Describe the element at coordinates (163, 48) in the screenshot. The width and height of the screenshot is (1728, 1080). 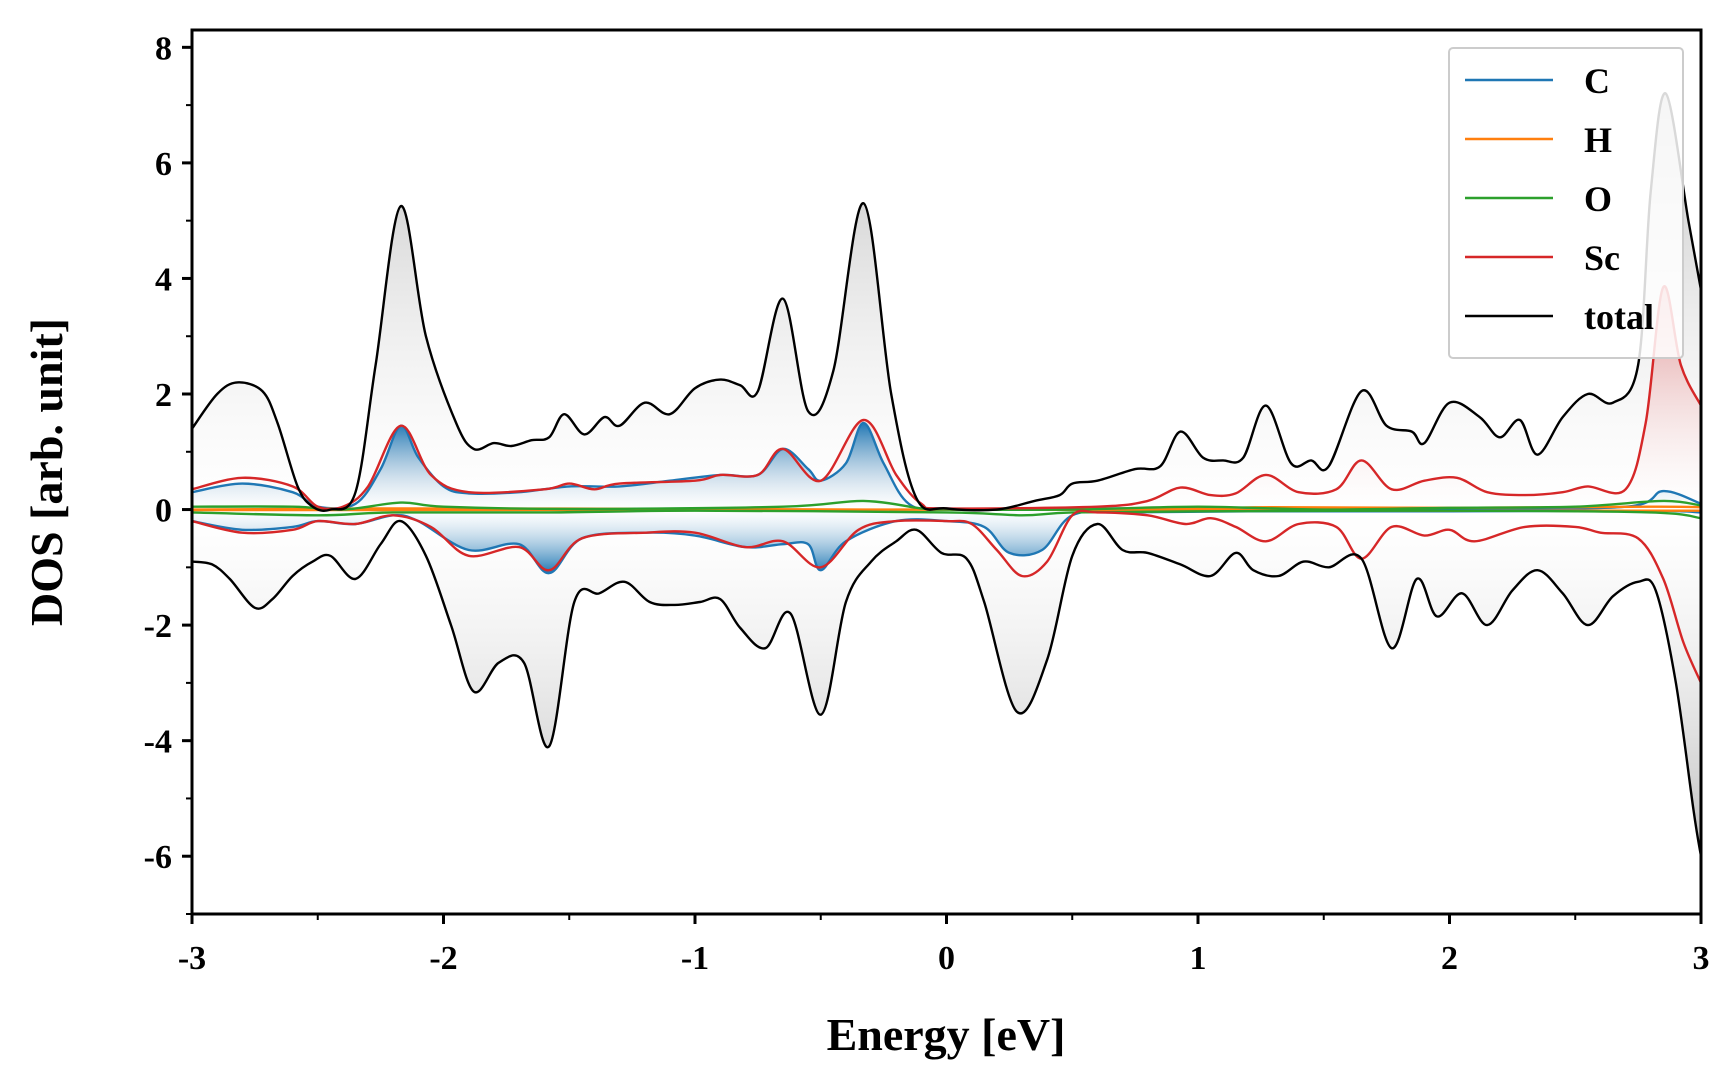
I see `y-tick-label: 8` at that location.